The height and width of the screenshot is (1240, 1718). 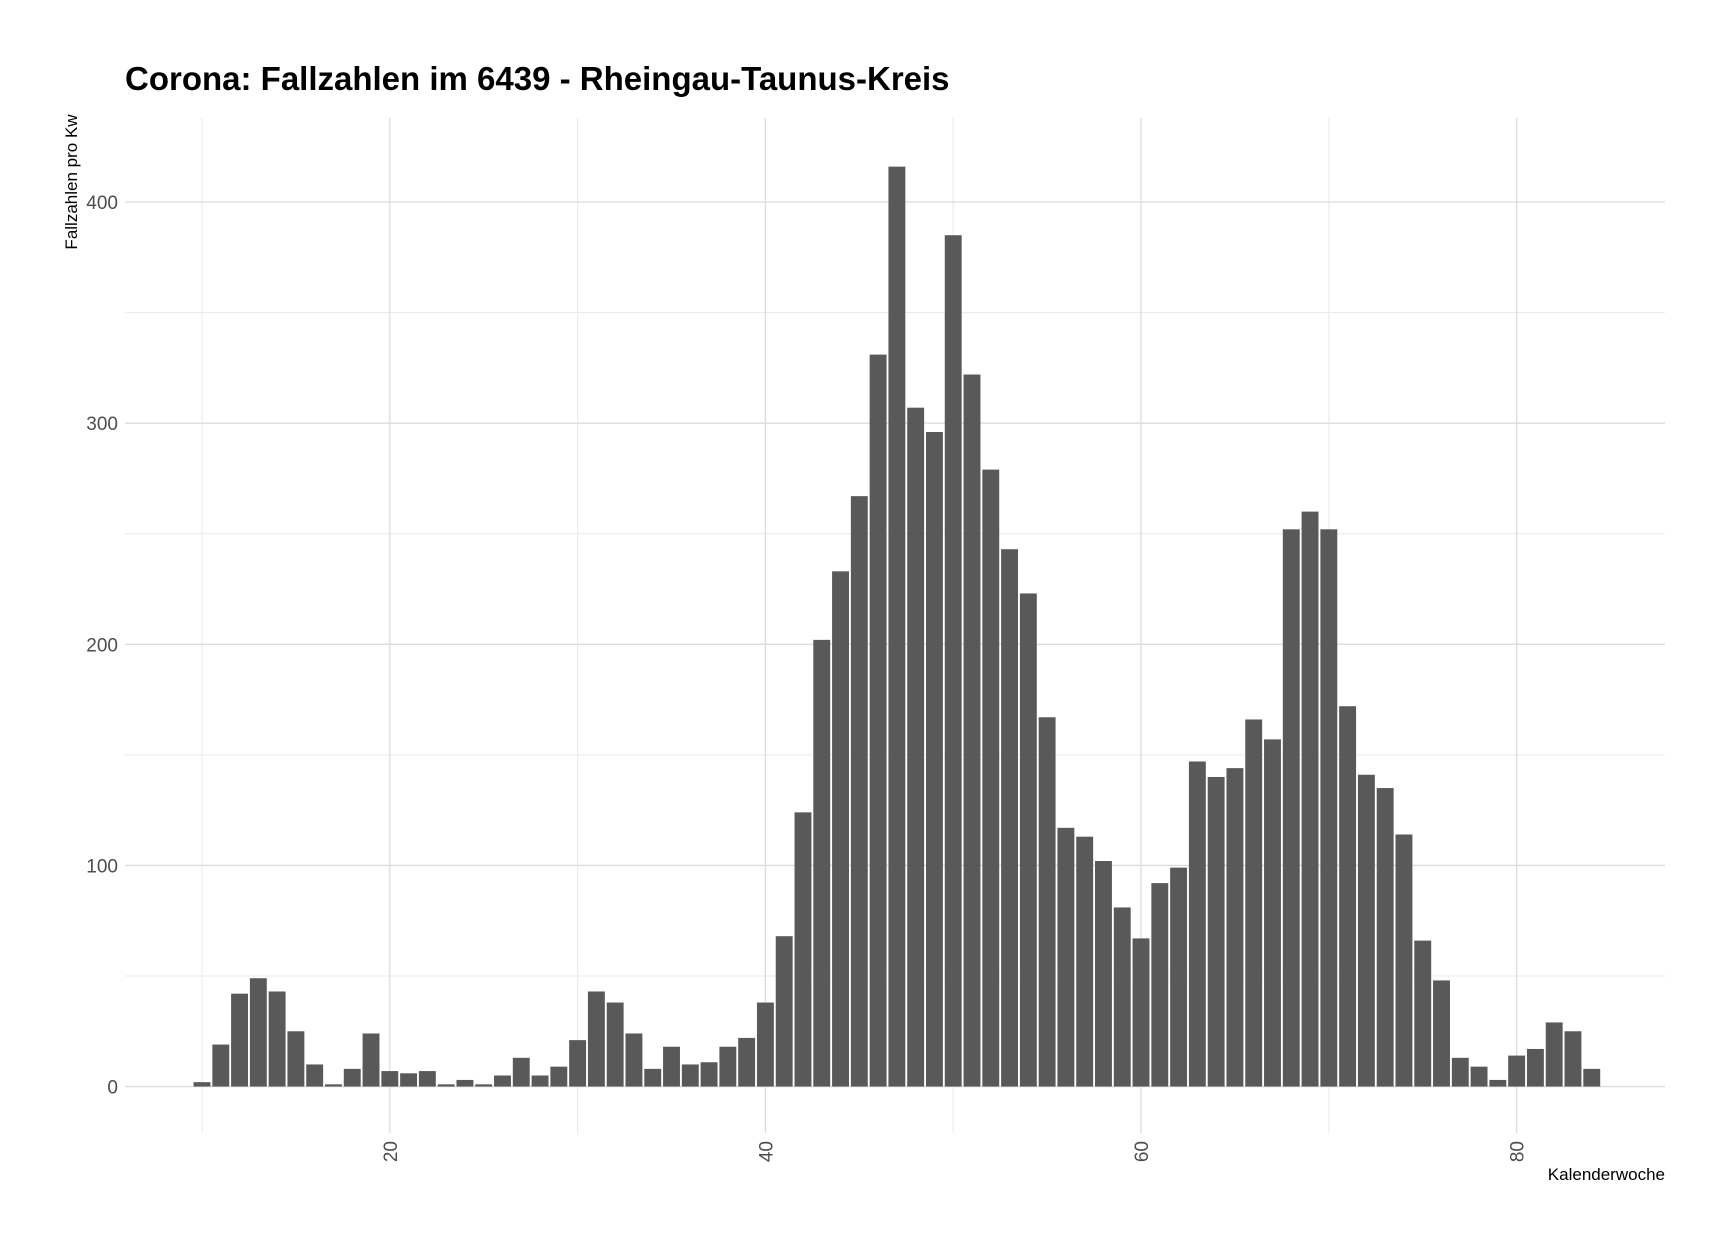 What do you see at coordinates (1518, 1151) in the screenshot?
I see `x-tick-label: 80` at bounding box center [1518, 1151].